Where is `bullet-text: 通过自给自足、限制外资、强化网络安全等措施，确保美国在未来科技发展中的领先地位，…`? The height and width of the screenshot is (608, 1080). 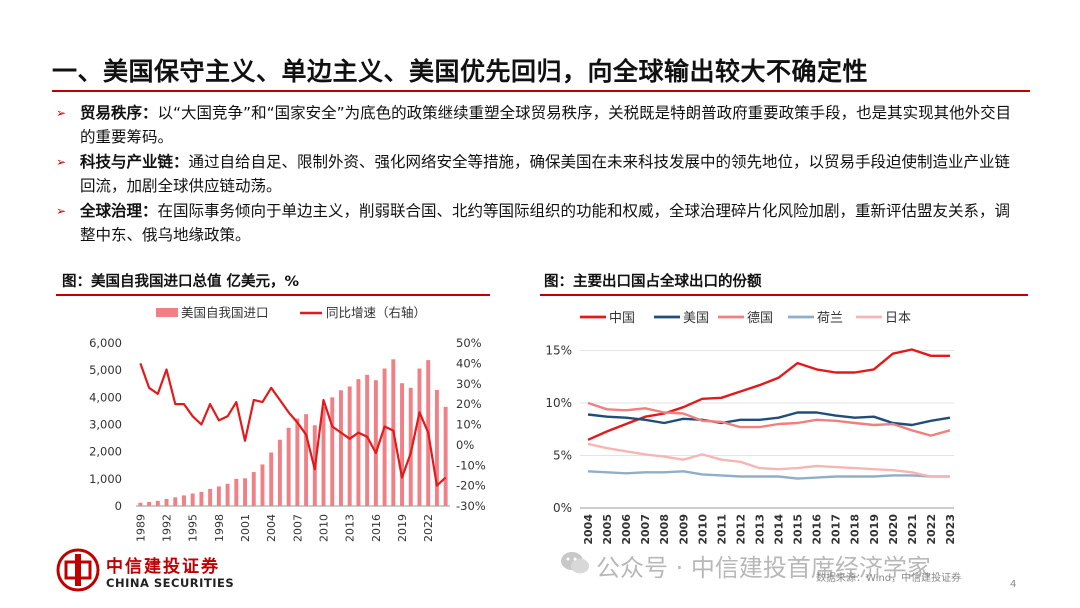 bullet-text: 通过自给自足、限制外资、强化网络安全等措施，确保美国在未来科技发展中的领先地位，… is located at coordinates (545, 174).